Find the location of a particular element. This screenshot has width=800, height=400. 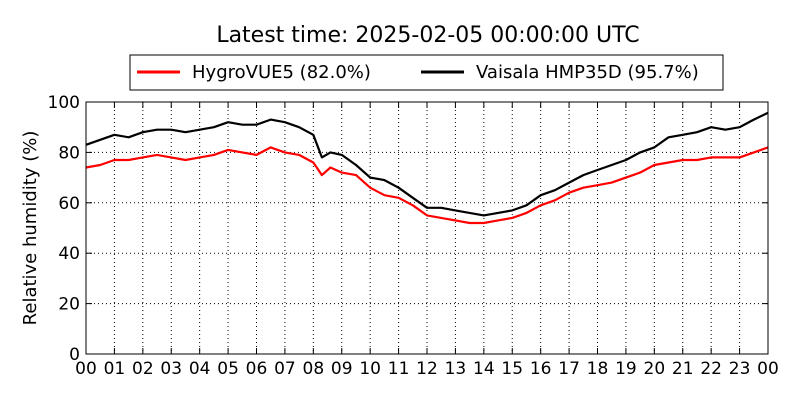

y-tick-label: 20 is located at coordinates (69, 305).